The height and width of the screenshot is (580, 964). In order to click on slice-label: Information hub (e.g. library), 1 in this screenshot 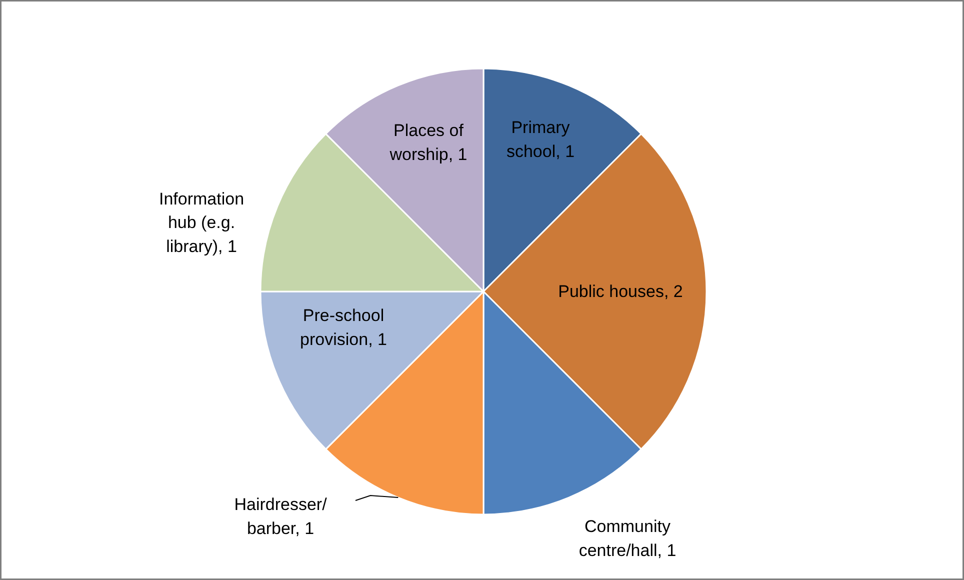, I will do `click(201, 222)`.